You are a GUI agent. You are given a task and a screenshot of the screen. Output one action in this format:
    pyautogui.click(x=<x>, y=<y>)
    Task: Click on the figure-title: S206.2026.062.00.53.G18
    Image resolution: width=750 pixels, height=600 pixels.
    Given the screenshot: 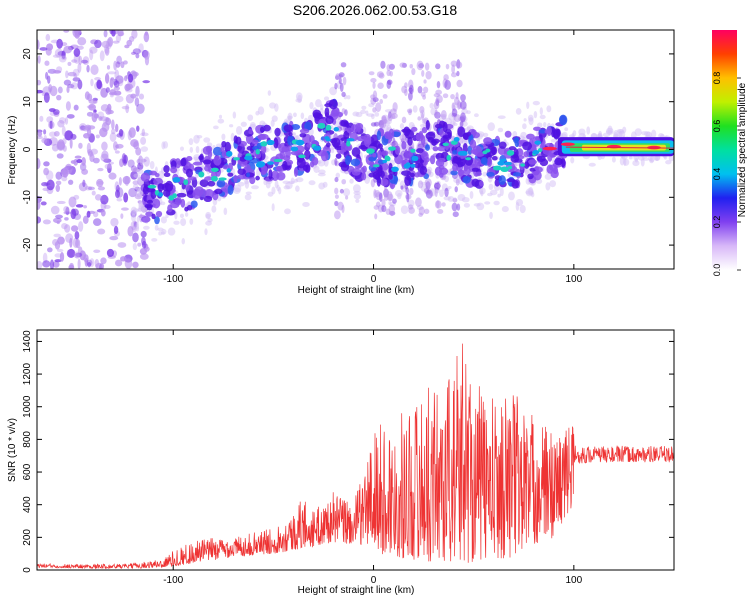 What is the action you would take?
    pyautogui.click(x=375, y=10)
    